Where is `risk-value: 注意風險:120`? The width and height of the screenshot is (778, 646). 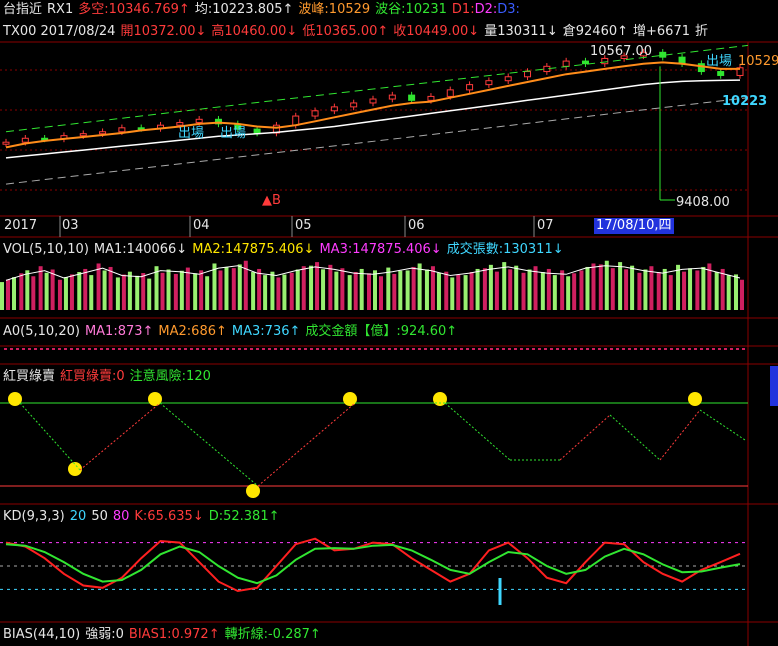 risk-value: 注意風險:120 is located at coordinates (170, 376).